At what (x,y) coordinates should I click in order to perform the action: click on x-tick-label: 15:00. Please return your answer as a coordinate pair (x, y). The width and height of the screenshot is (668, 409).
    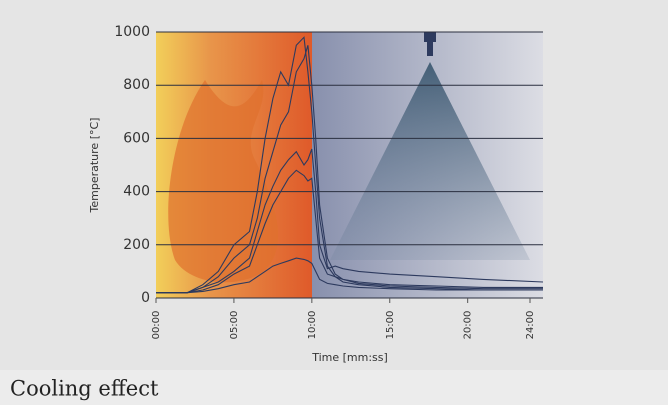
    Looking at the image, I should click on (390, 325).